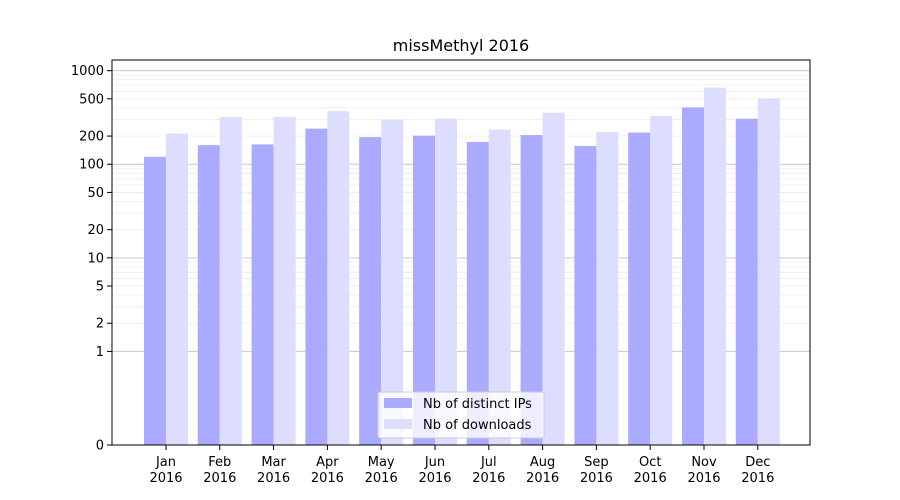 The height and width of the screenshot is (500, 900). I want to click on y-tick-label: 500, so click(91, 99).